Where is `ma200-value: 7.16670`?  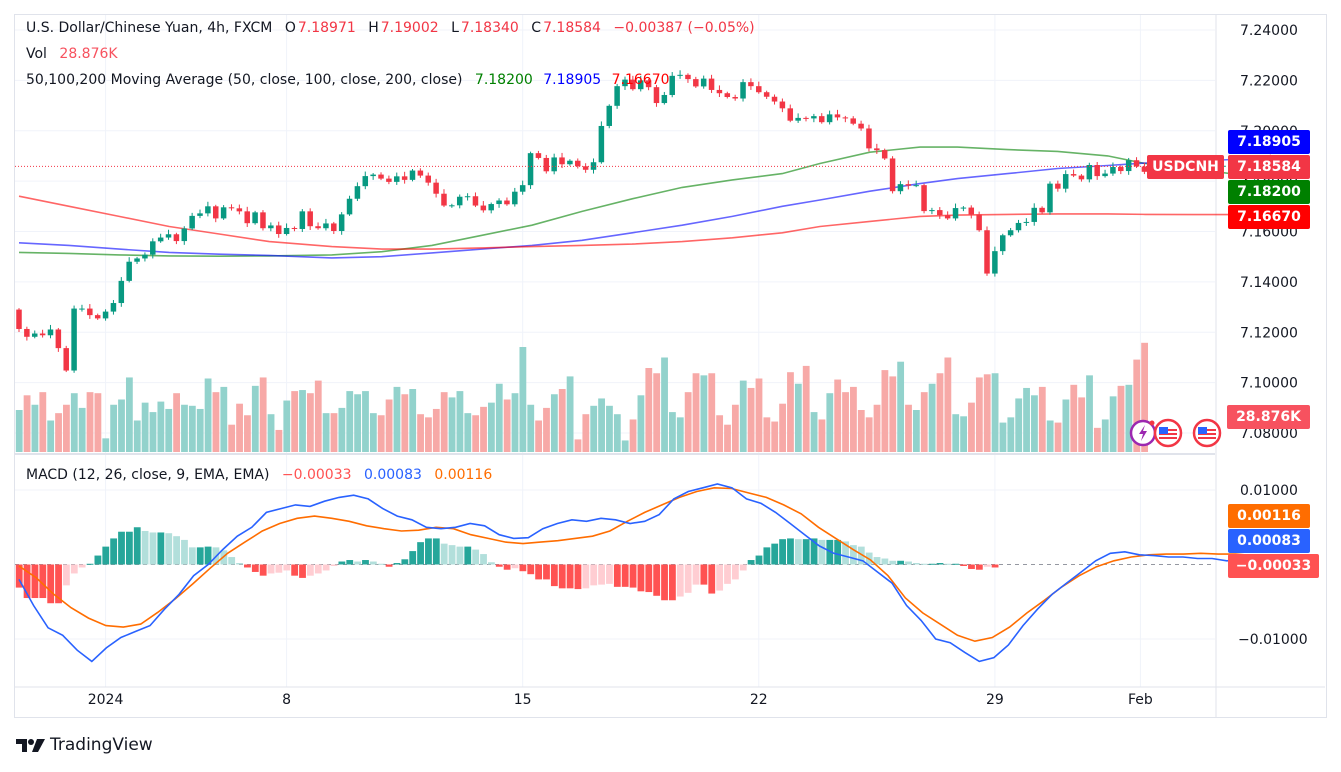 ma200-value: 7.16670 is located at coordinates (640, 80).